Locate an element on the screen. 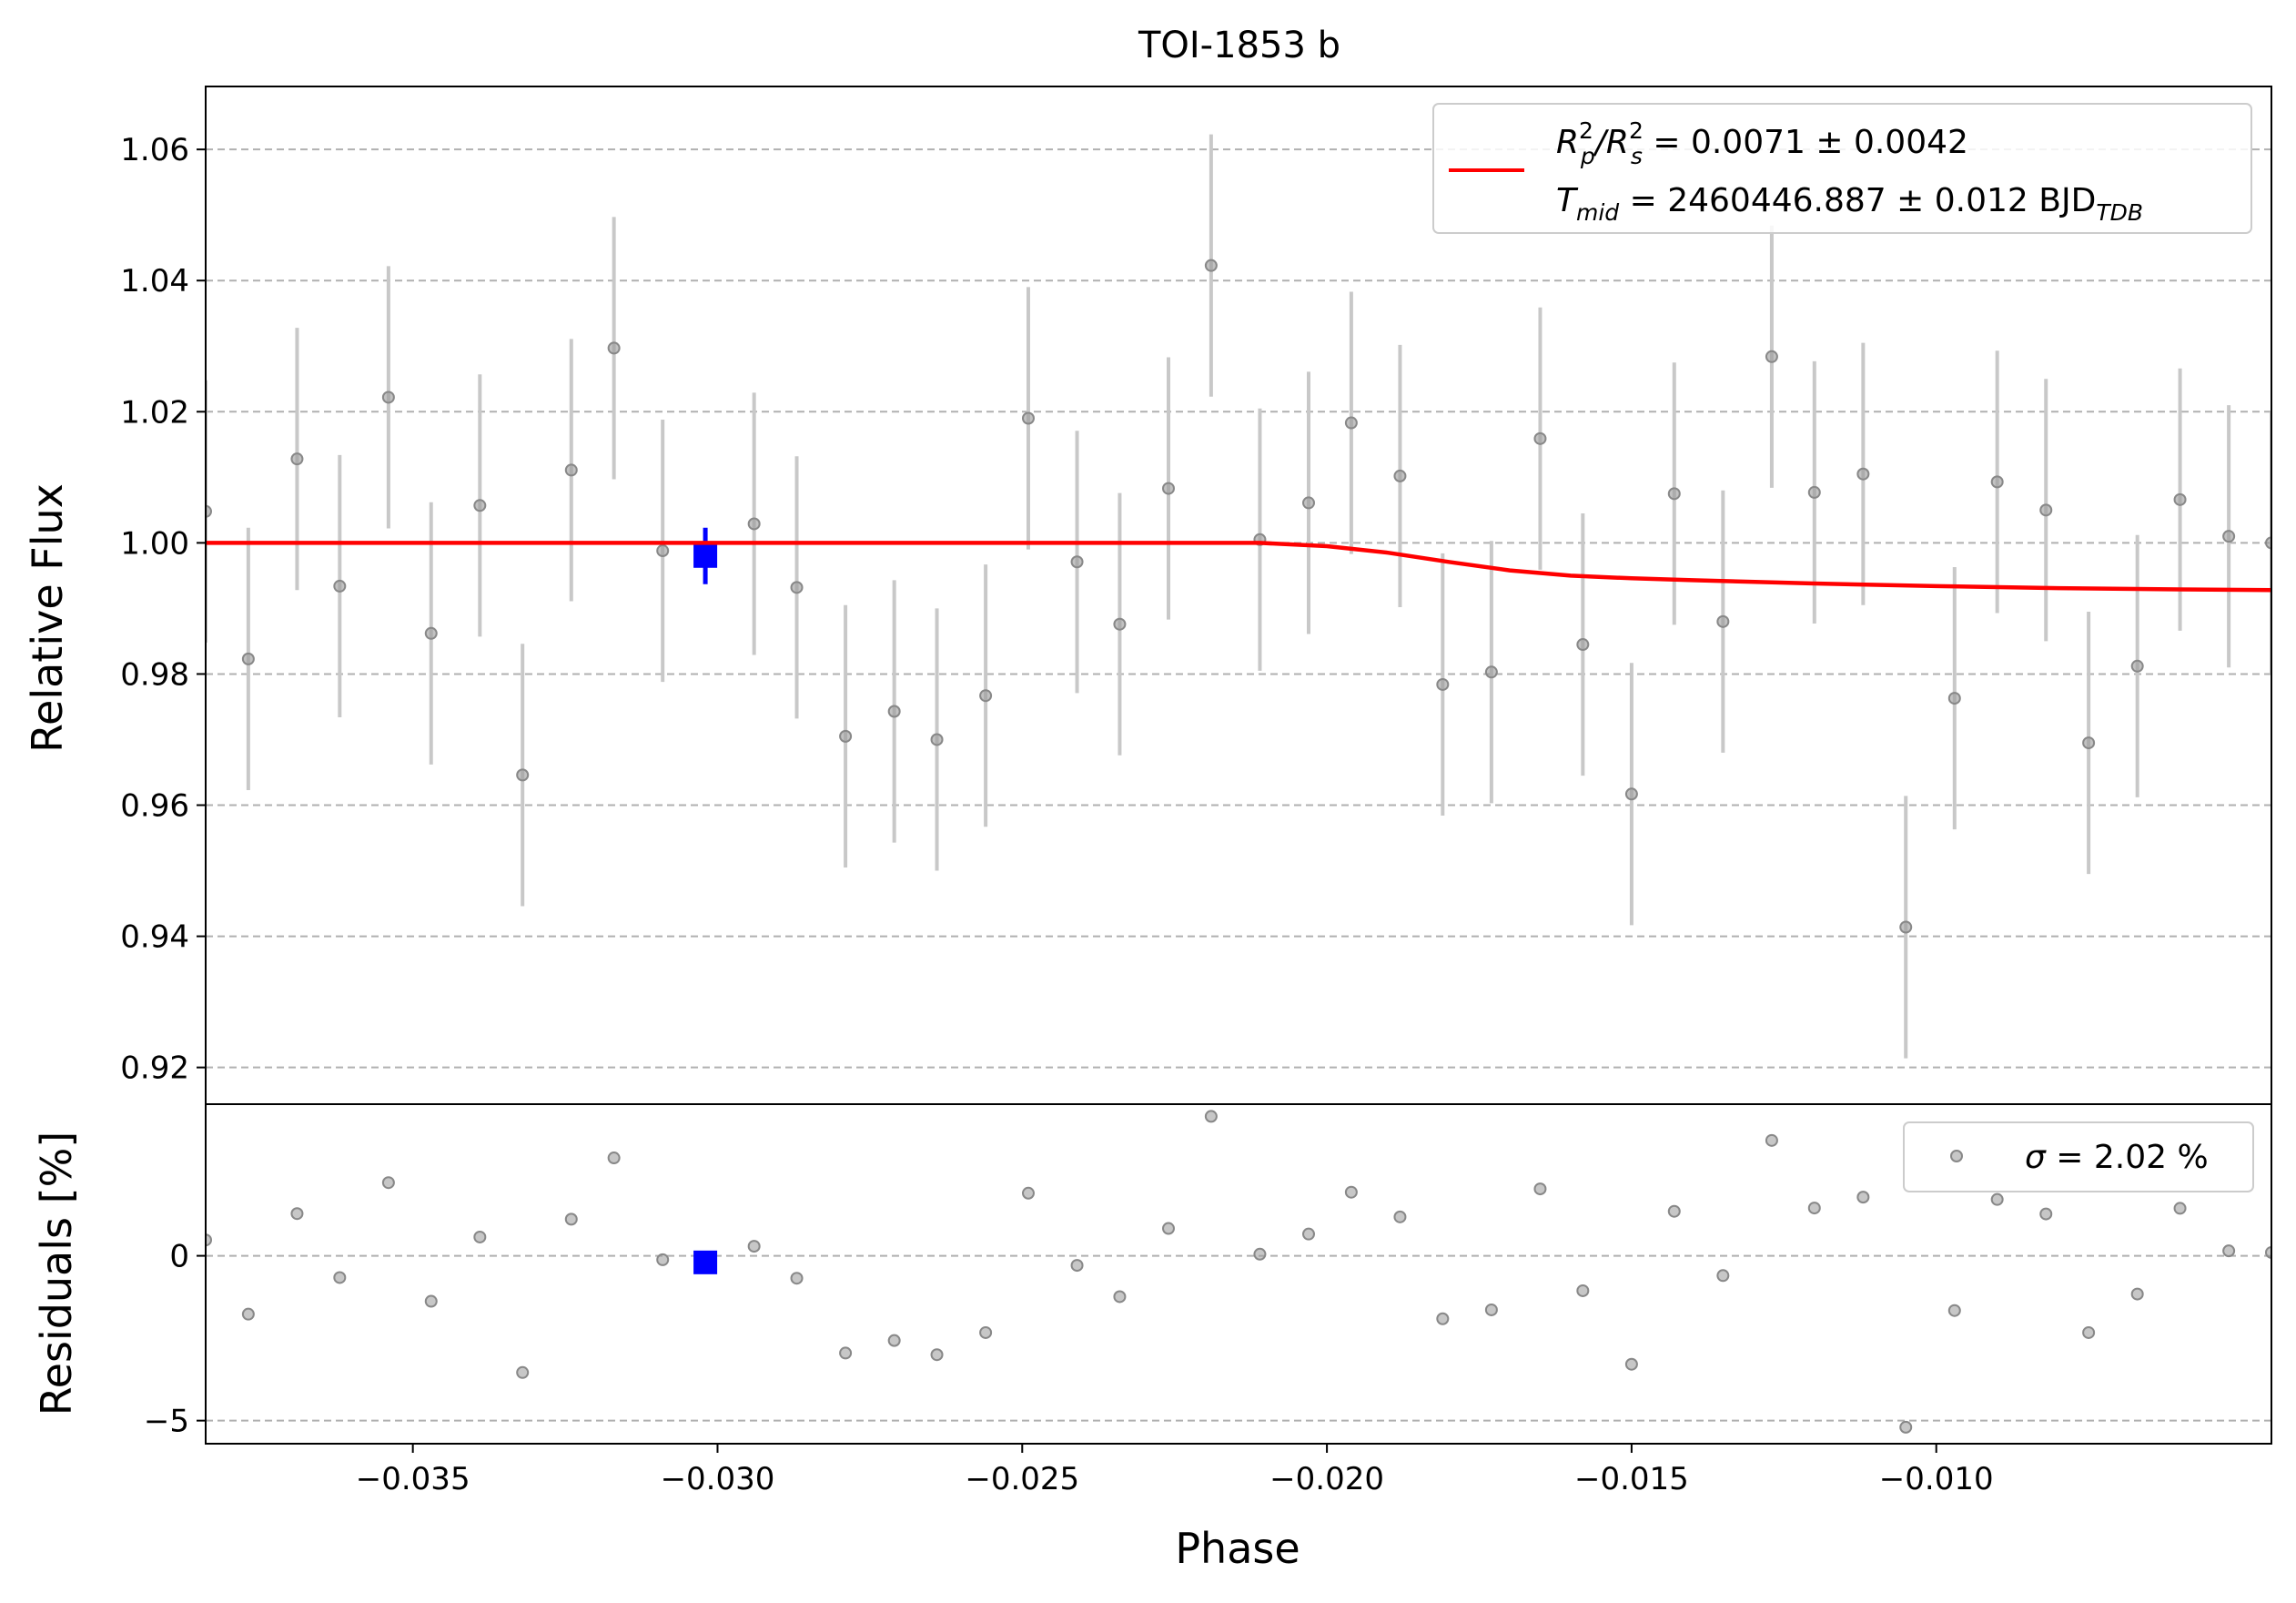  phase-x-ticks: −0.035 −0.030 −0.025 −0.020 −0.015 −0.010 is located at coordinates (1175, 1470).